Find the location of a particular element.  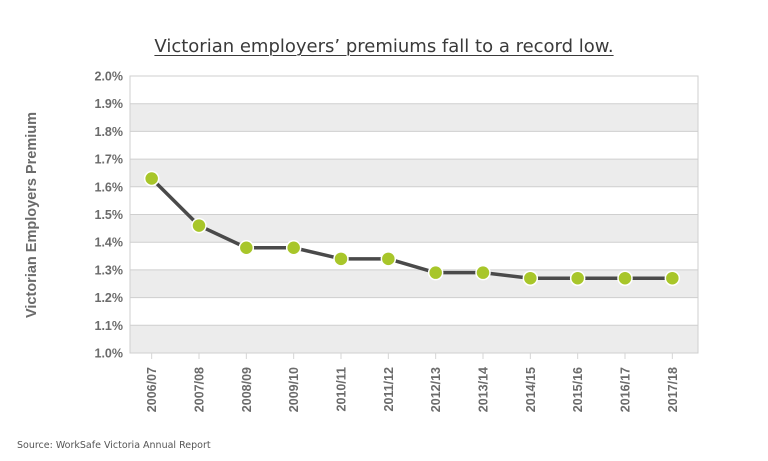

y-tick-label: 1.2% is located at coordinates (109, 298).